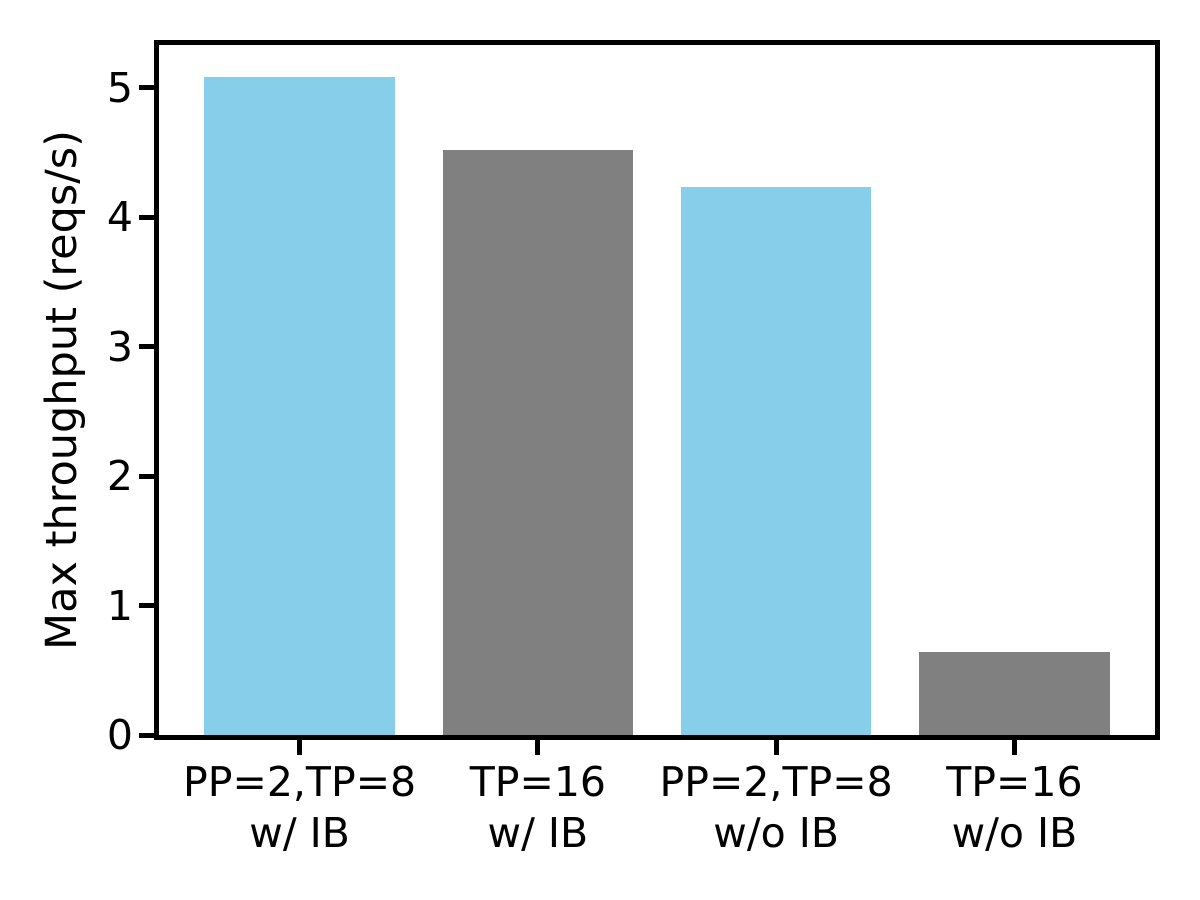 This screenshot has height=900, width=1200. Describe the element at coordinates (119, 217) in the screenshot. I see `y-tick-label-4: 4` at that location.